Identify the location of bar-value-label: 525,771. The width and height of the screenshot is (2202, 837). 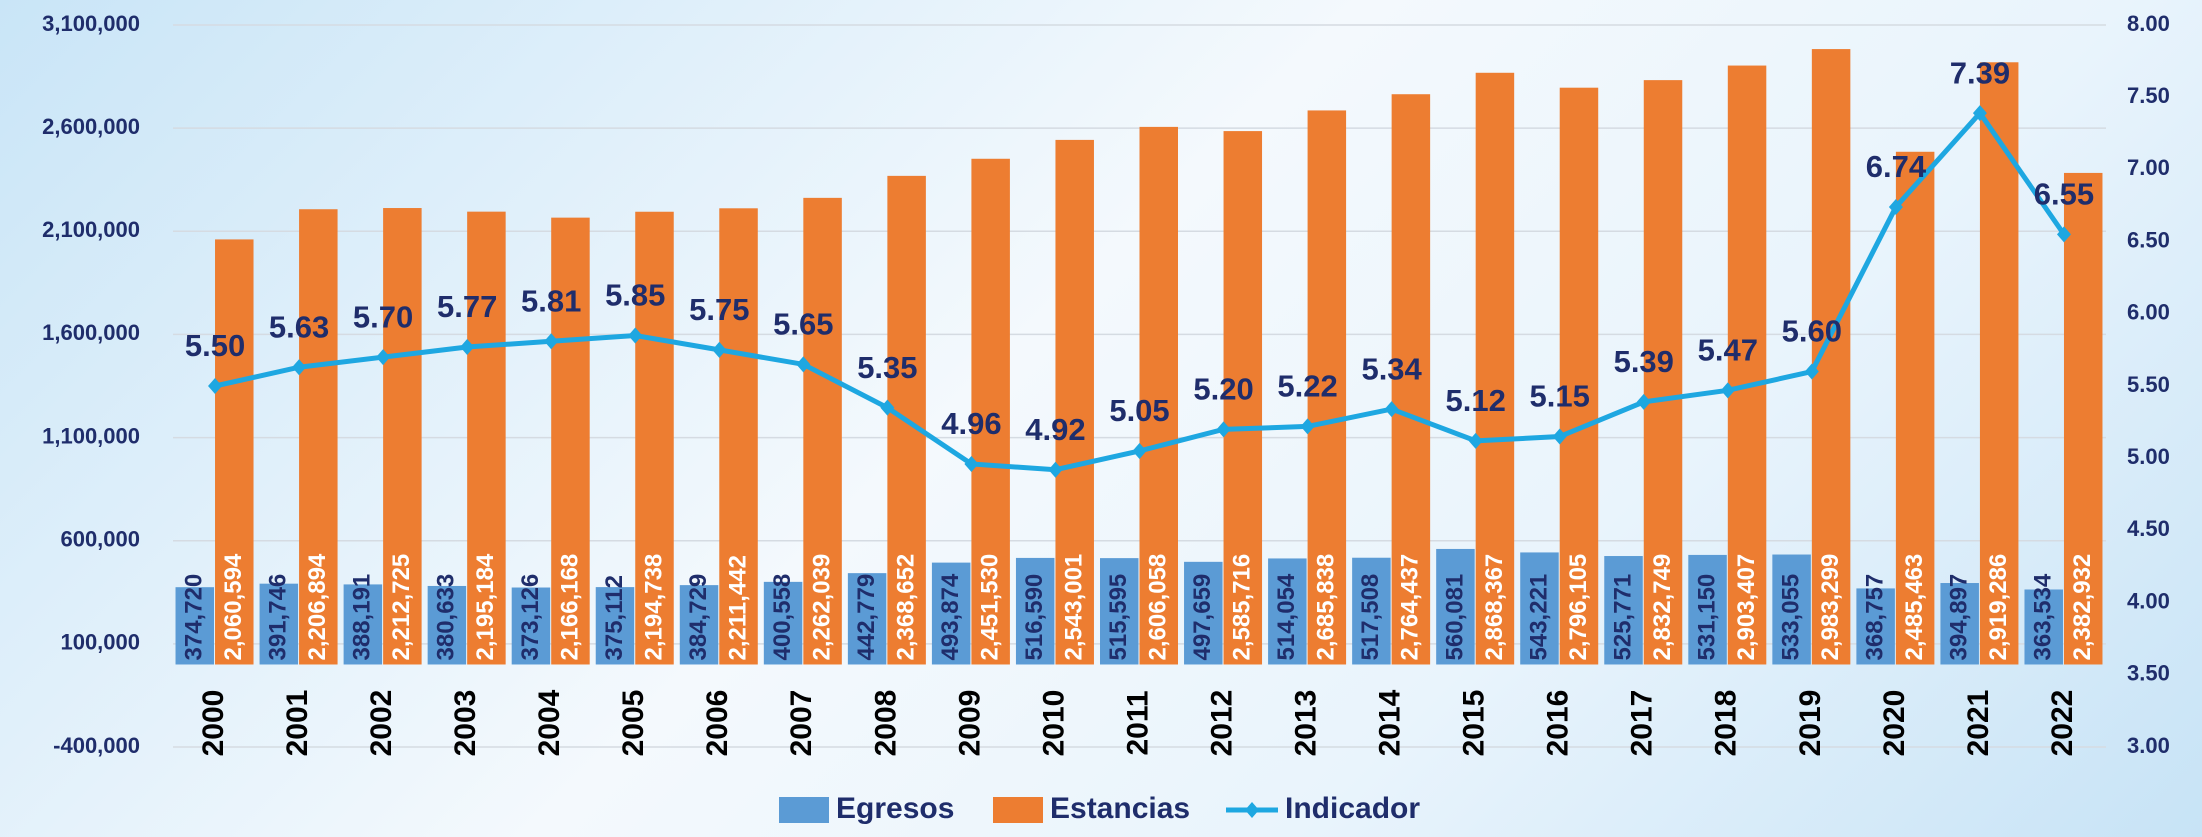
(1622, 617).